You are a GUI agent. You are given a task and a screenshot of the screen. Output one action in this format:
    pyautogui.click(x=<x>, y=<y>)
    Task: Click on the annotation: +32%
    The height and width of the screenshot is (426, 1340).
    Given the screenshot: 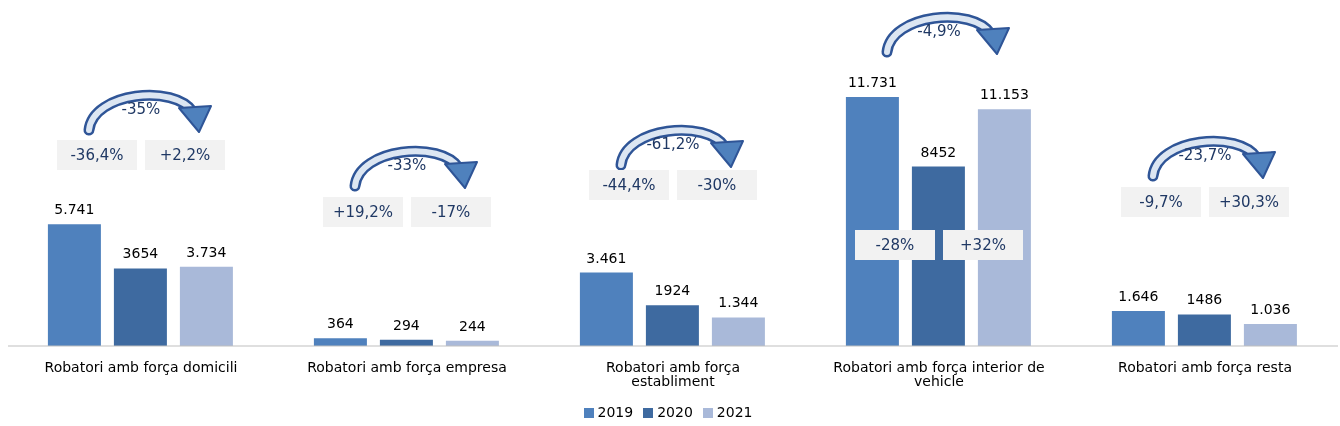 What is the action you would take?
    pyautogui.click(x=983, y=245)
    